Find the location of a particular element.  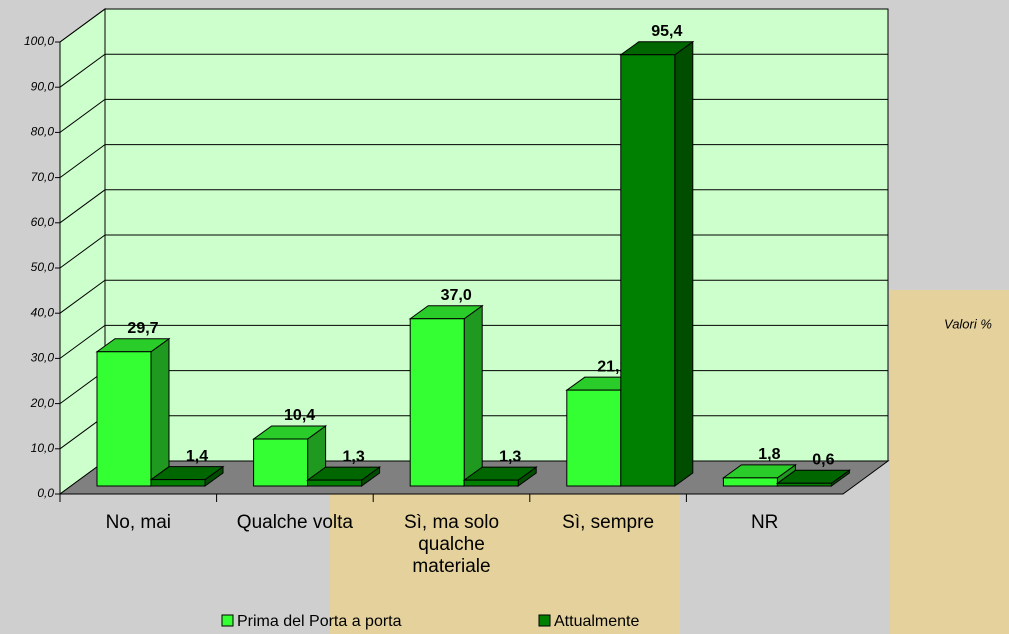

value-label: 1,4 is located at coordinates (197, 456).